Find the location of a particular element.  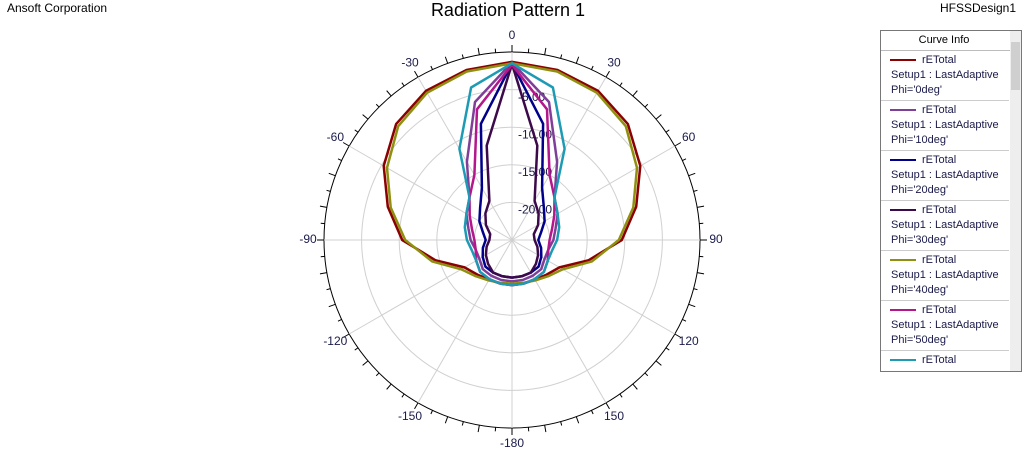

design-name: HFSSDesign1 is located at coordinates (978, 8).